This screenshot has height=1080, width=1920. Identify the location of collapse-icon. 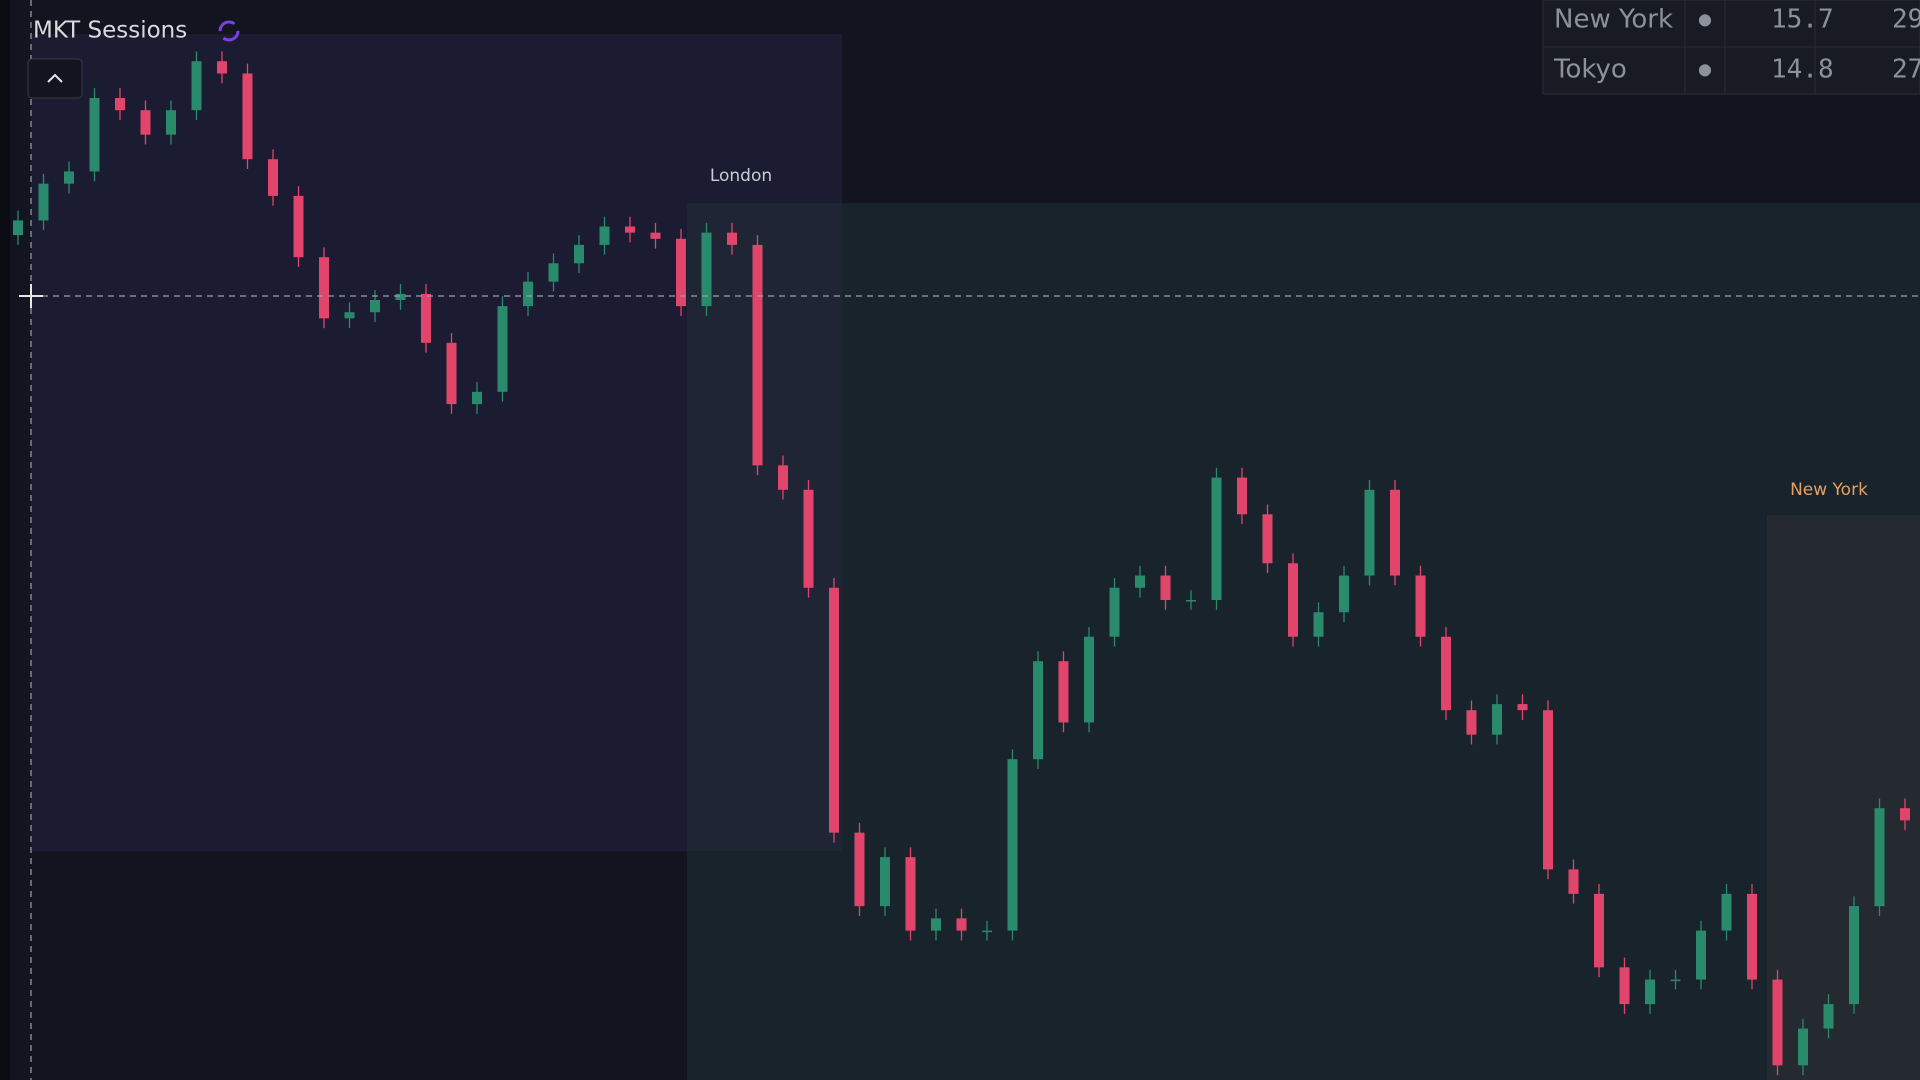
(55, 78).